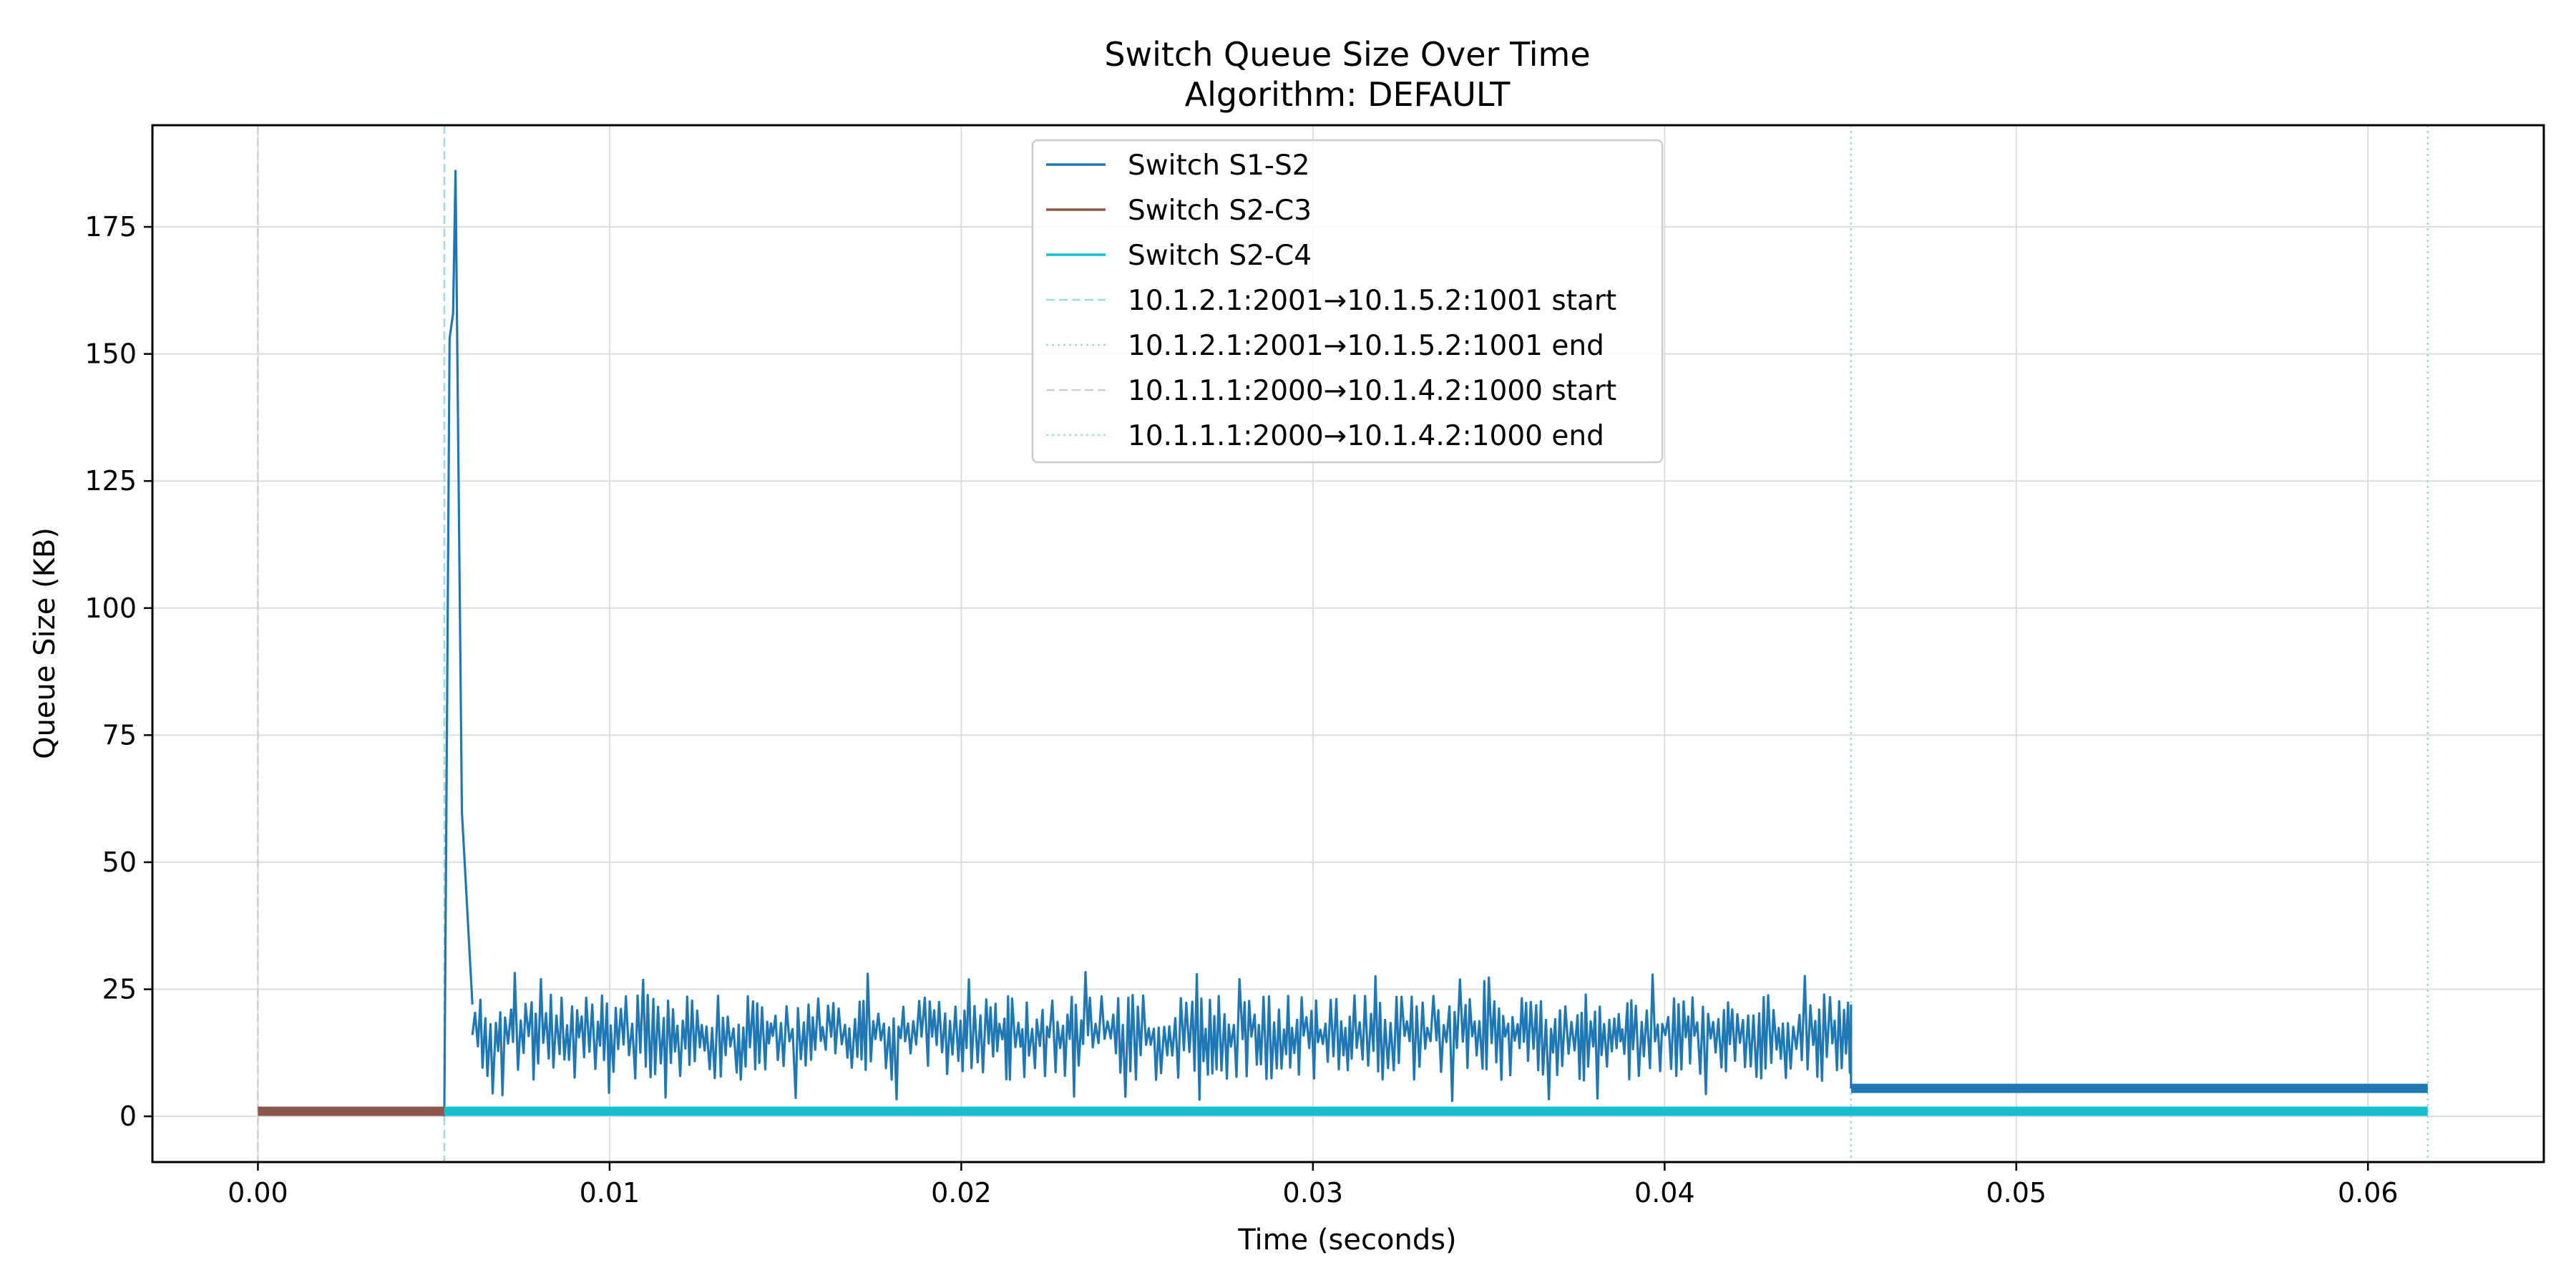  What do you see at coordinates (1219, 166) in the screenshot?
I see `legend-label: Switch S1-S2` at bounding box center [1219, 166].